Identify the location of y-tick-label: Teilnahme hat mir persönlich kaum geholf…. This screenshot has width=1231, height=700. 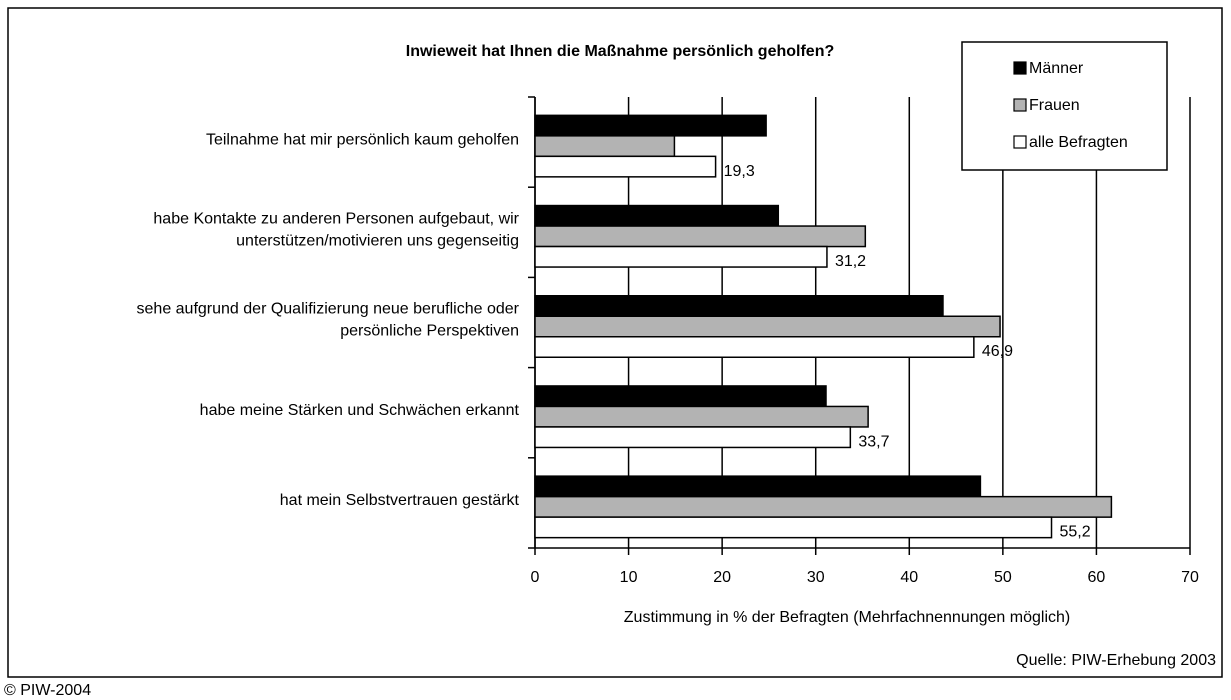
(362, 139).